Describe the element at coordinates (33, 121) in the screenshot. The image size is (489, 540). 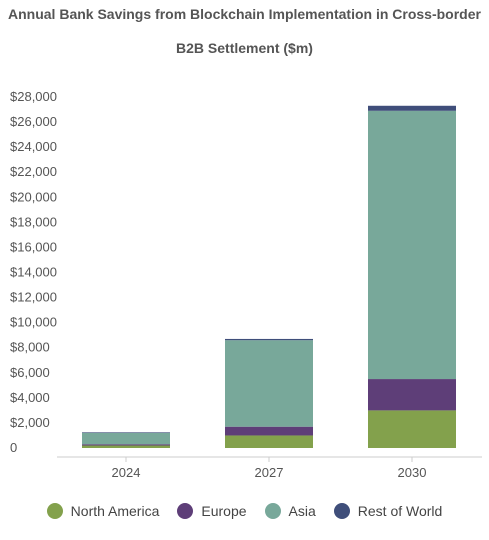
I see `y-tick-label: $26,000` at that location.